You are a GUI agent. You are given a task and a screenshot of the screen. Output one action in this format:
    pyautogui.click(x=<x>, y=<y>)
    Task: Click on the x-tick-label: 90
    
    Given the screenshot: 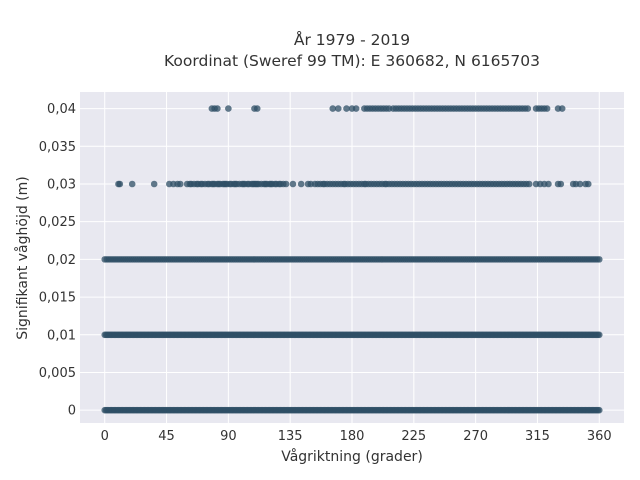 What is the action you would take?
    pyautogui.click(x=228, y=436)
    